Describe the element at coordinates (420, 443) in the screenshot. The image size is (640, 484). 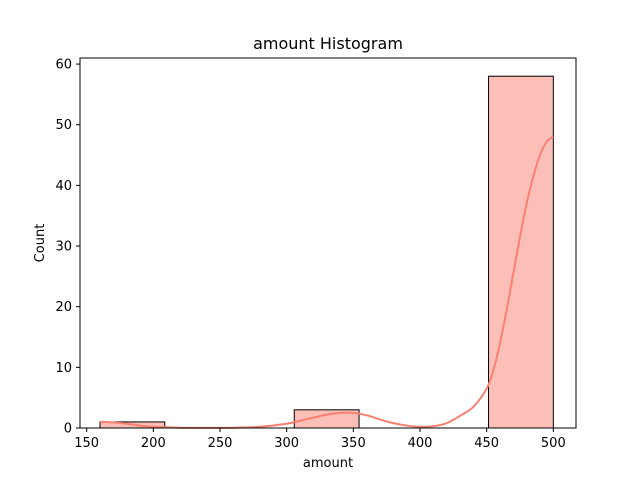
I see `x-tick-label-400: 400` at that location.